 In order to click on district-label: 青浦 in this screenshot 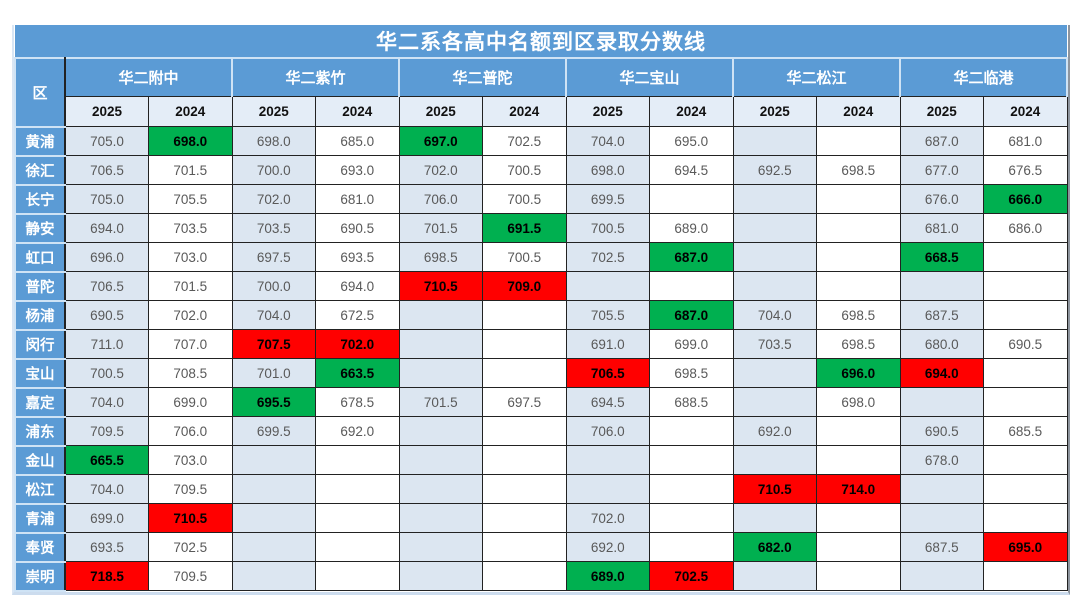, I will do `click(40, 518)`.